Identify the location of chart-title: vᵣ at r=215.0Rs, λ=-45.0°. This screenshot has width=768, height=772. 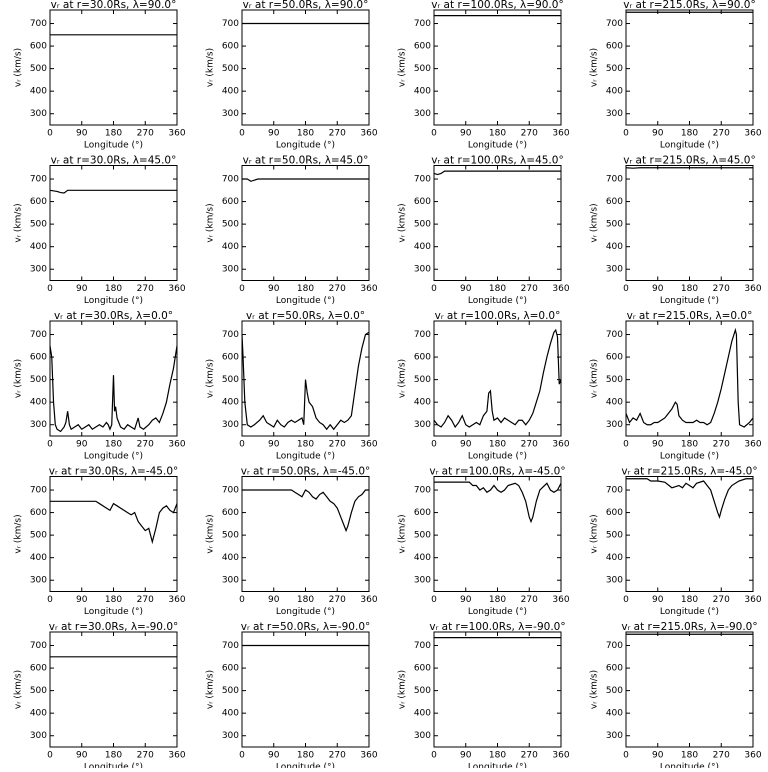
(689, 472).